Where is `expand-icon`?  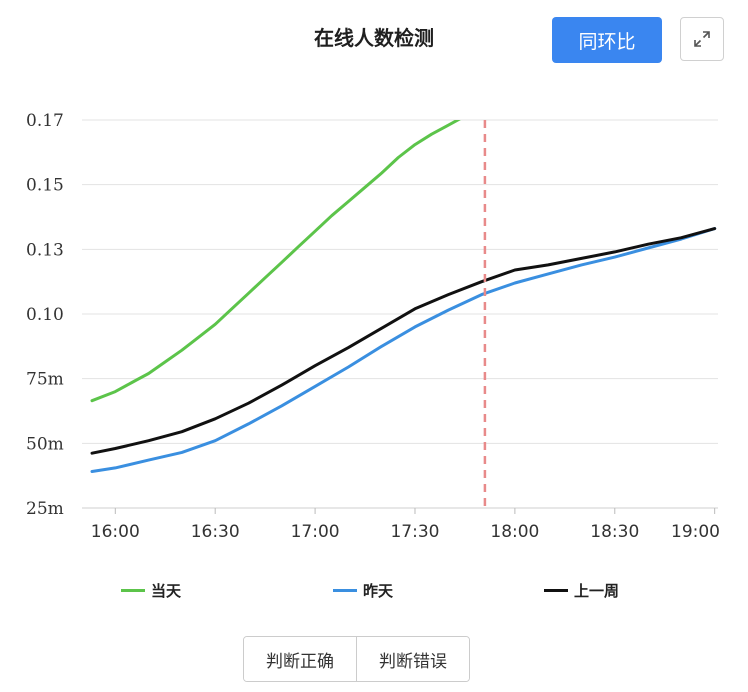 expand-icon is located at coordinates (702, 39).